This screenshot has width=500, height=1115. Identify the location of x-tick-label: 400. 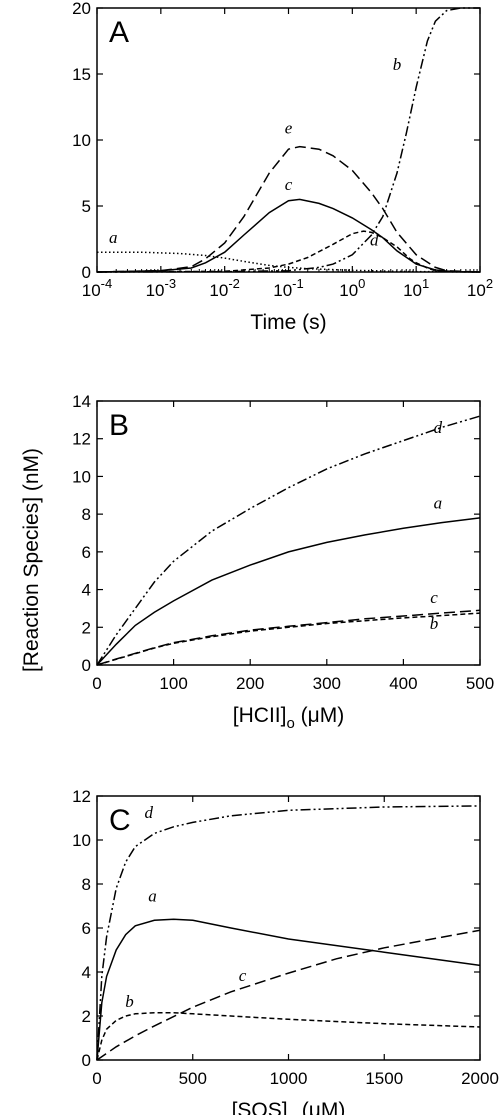
(403, 683).